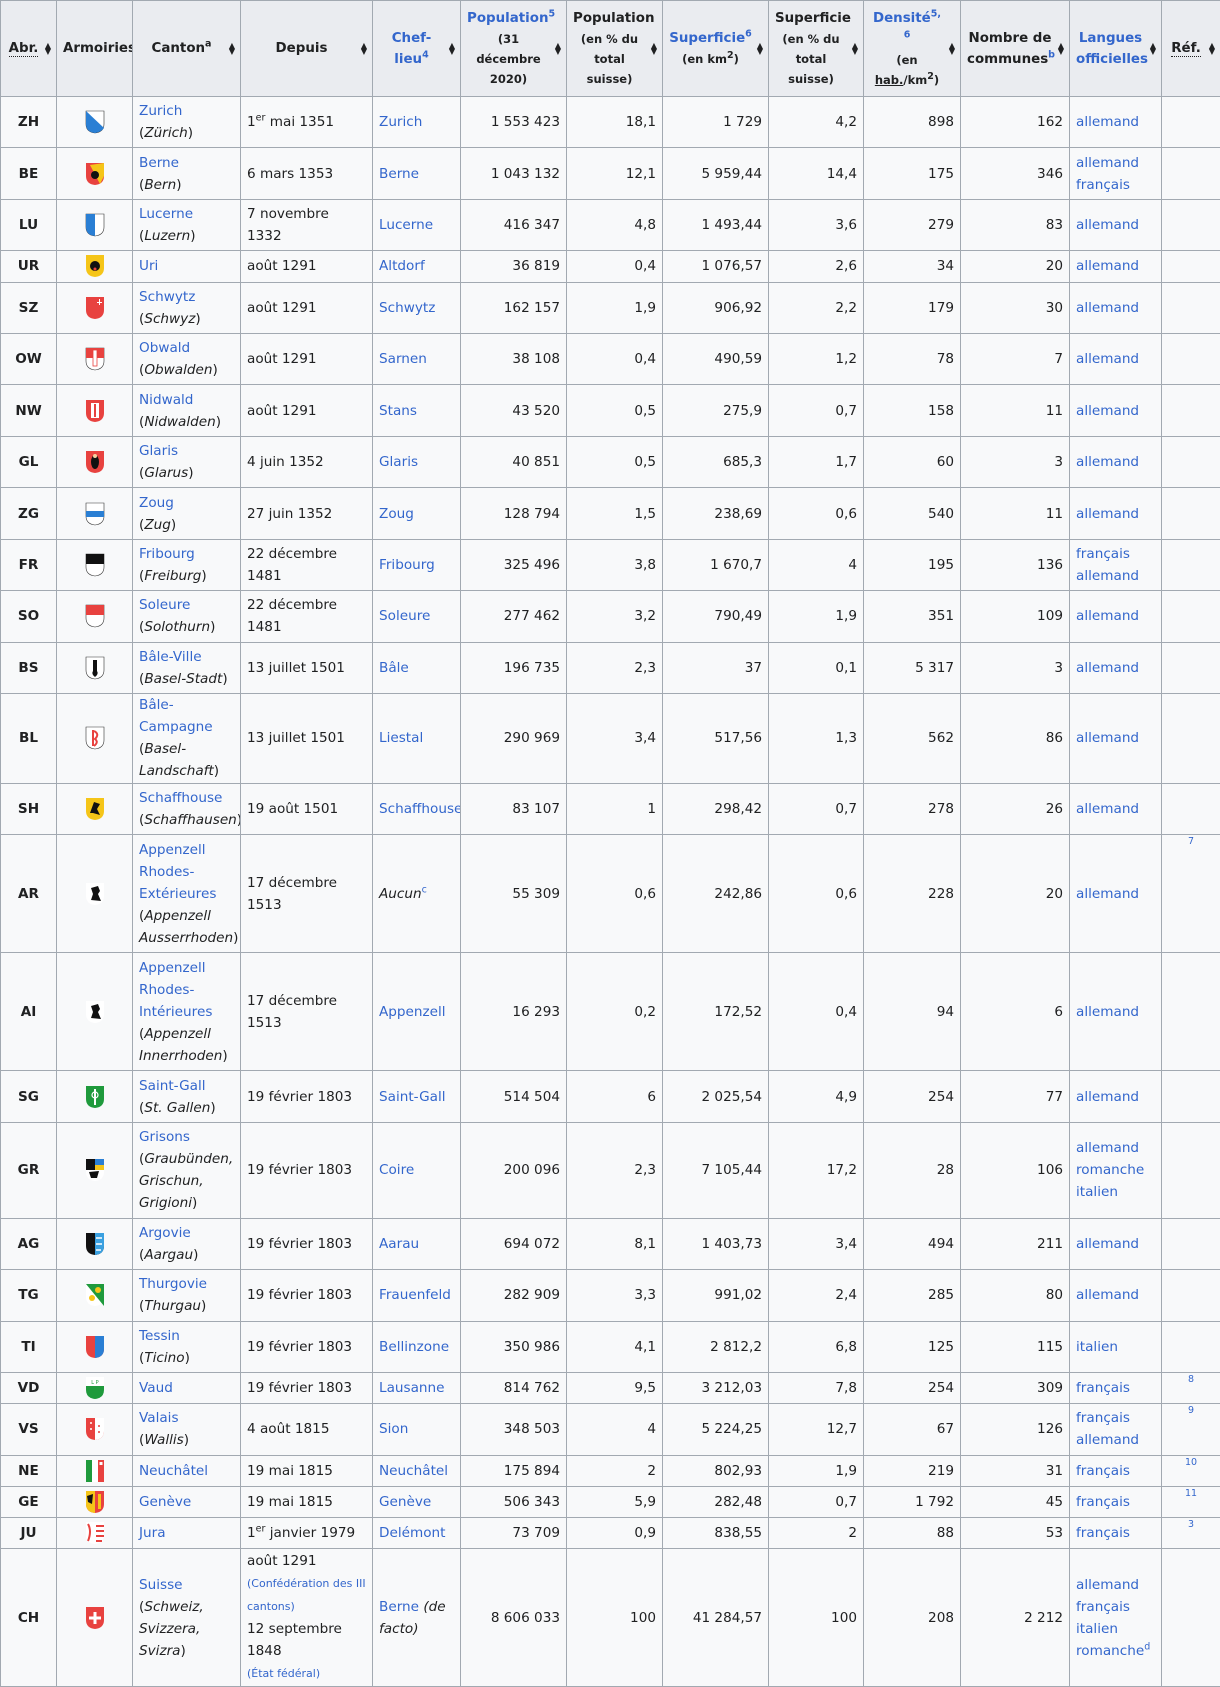  Describe the element at coordinates (306, 48) in the screenshot. I see `header-depuis: Depuis ▲ ▼` at that location.